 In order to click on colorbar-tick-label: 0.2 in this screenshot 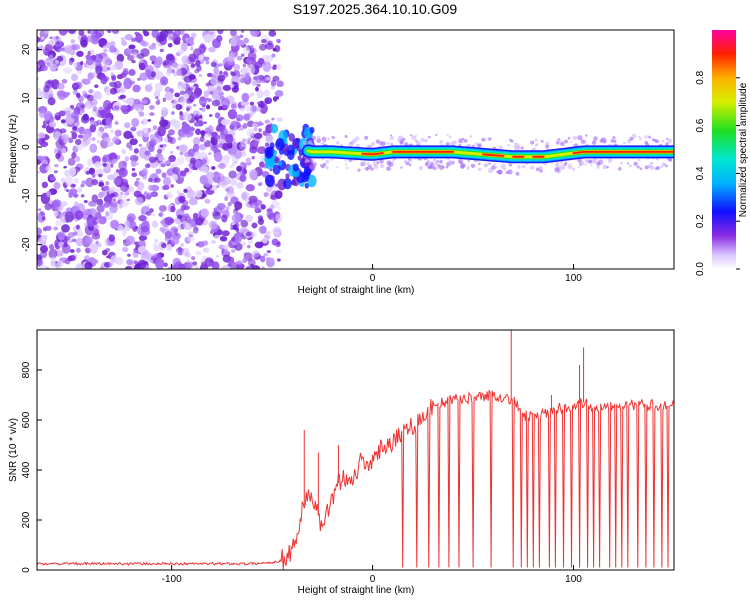, I will do `click(700, 221)`.